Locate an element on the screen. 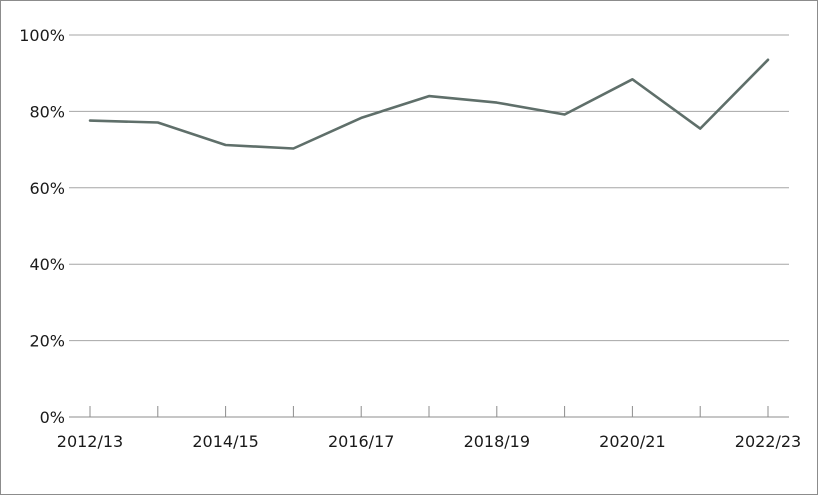 This screenshot has height=495, width=818. y-tick-label: 0% is located at coordinates (52, 417).